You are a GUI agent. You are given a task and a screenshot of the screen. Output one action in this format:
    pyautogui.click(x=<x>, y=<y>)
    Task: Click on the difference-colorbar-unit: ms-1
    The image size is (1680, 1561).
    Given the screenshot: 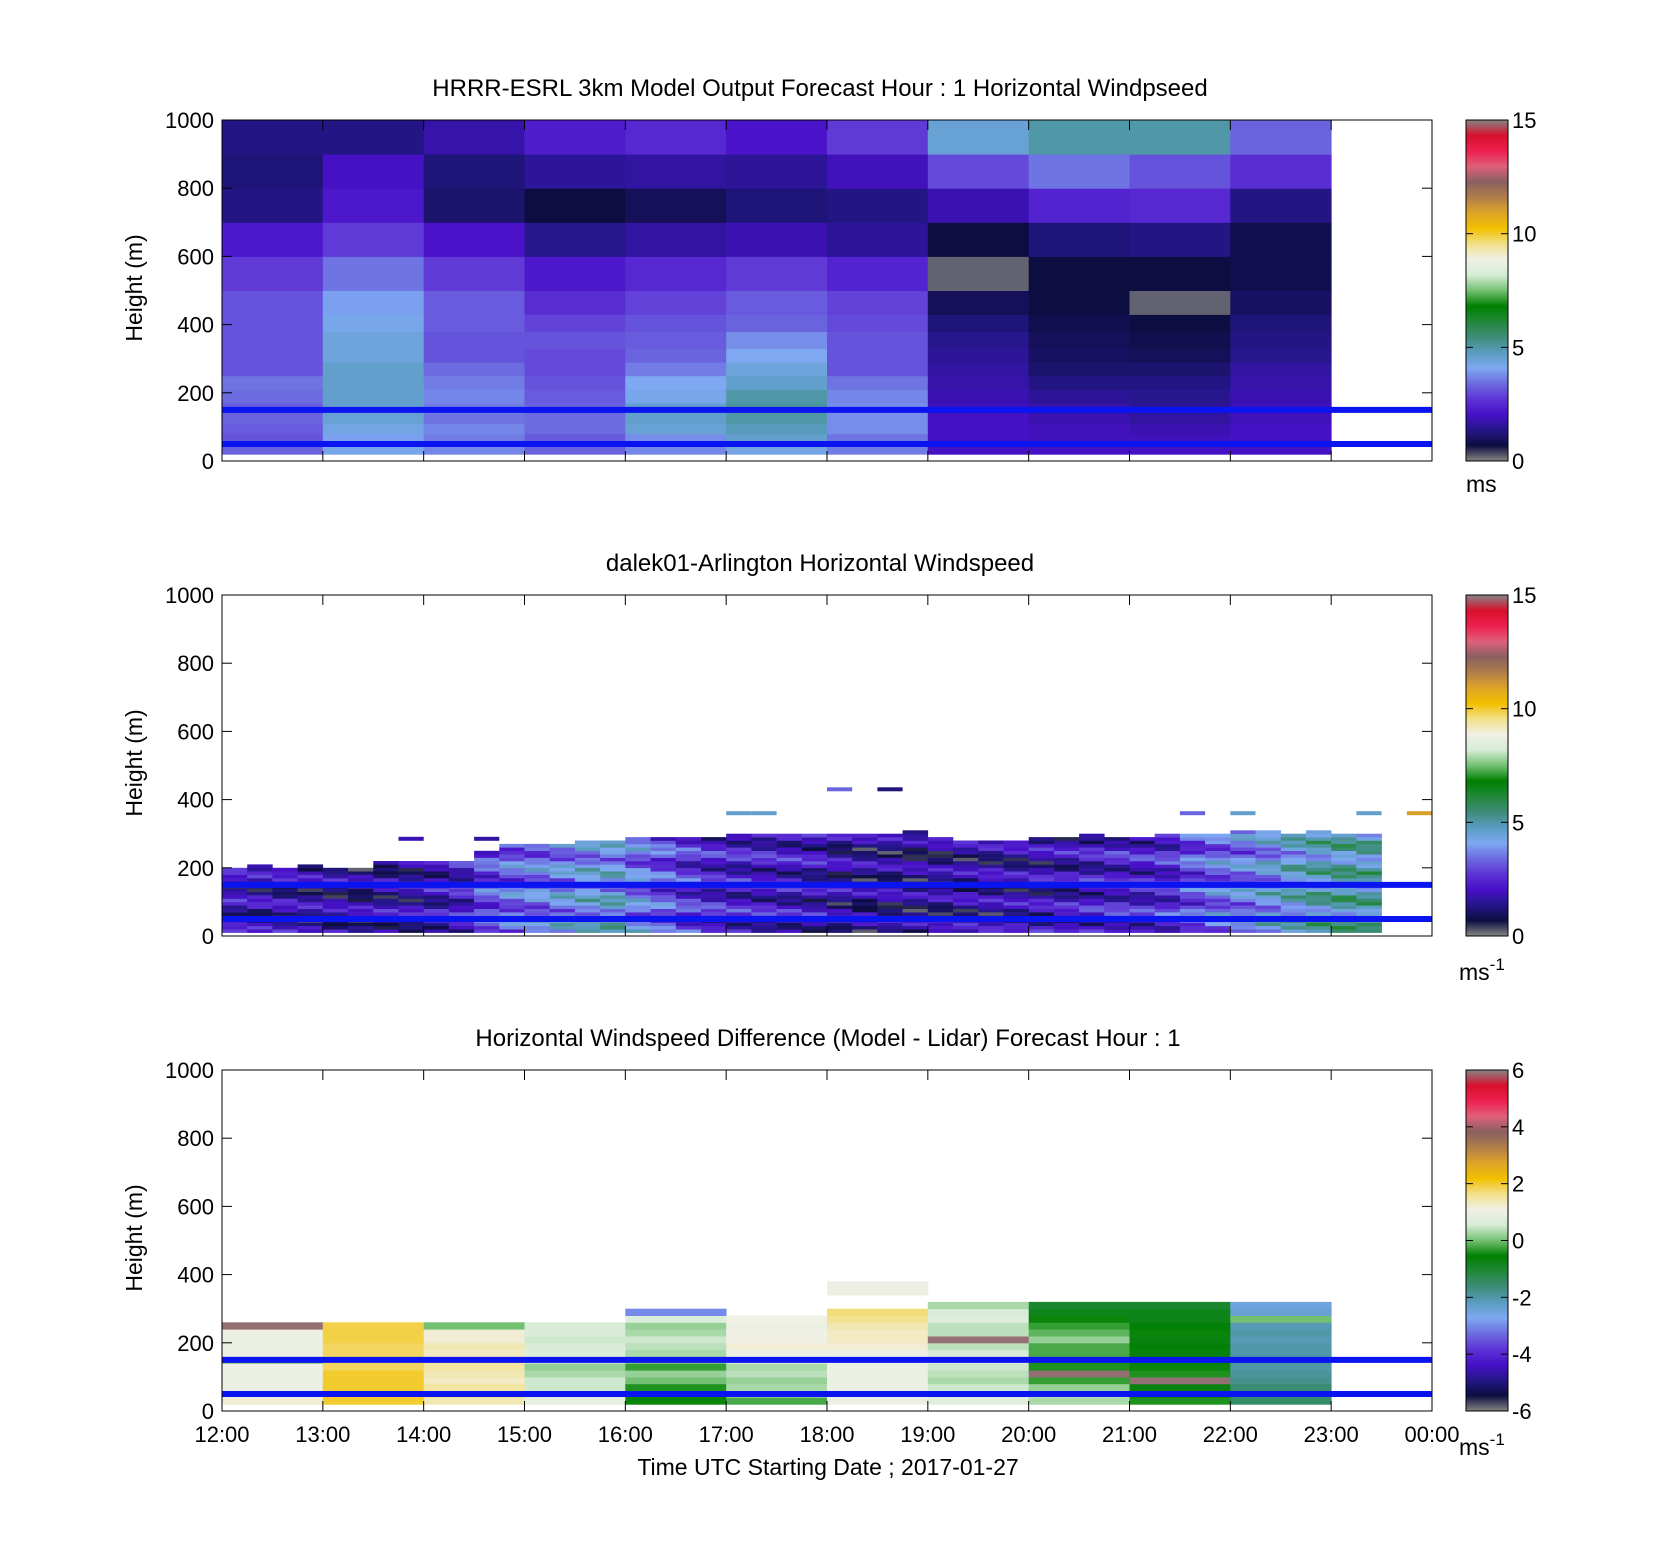 What is the action you would take?
    pyautogui.click(x=1482, y=1445)
    